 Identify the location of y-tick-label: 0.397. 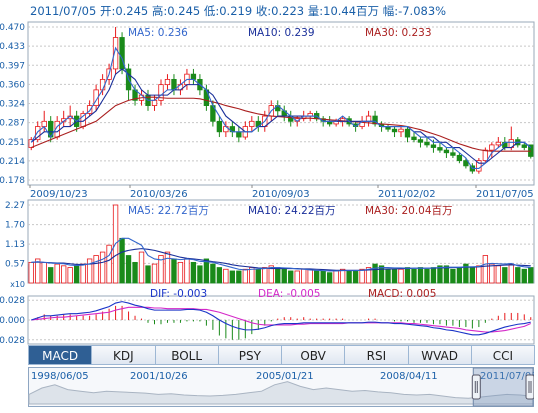
(12, 66).